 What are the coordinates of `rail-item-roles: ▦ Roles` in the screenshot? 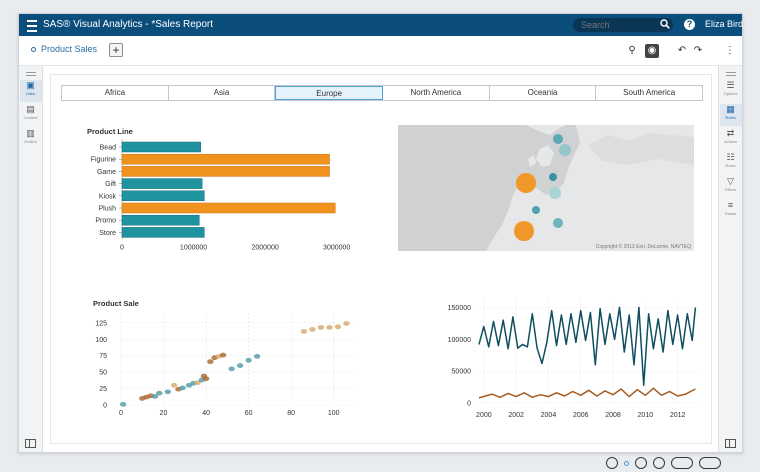 It's located at (730, 115).